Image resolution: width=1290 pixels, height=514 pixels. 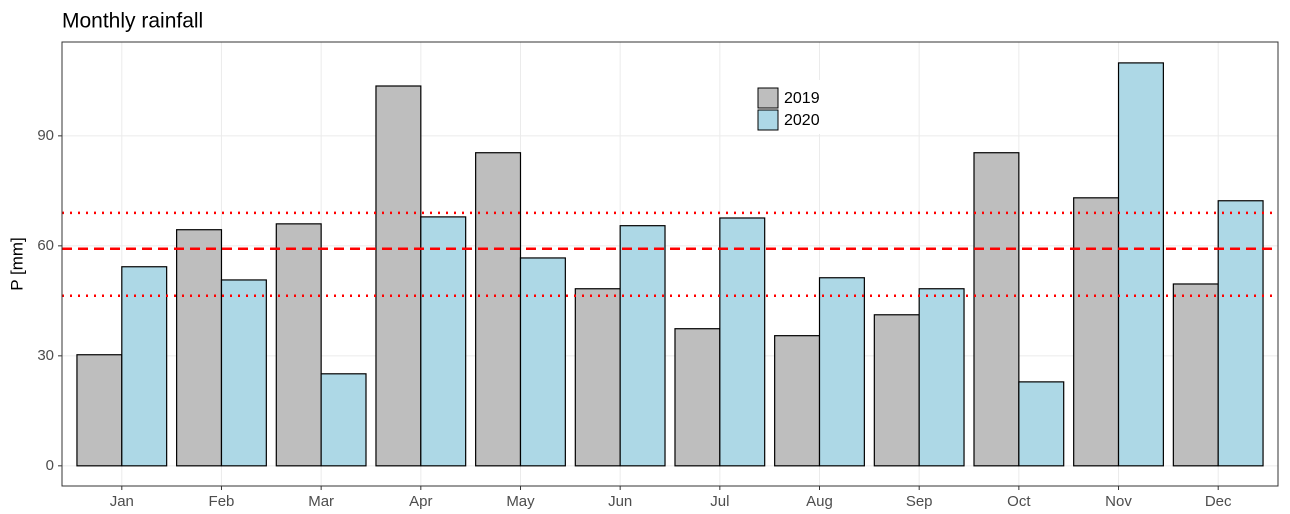 I want to click on x-tick-label: Aug, so click(x=819, y=501).